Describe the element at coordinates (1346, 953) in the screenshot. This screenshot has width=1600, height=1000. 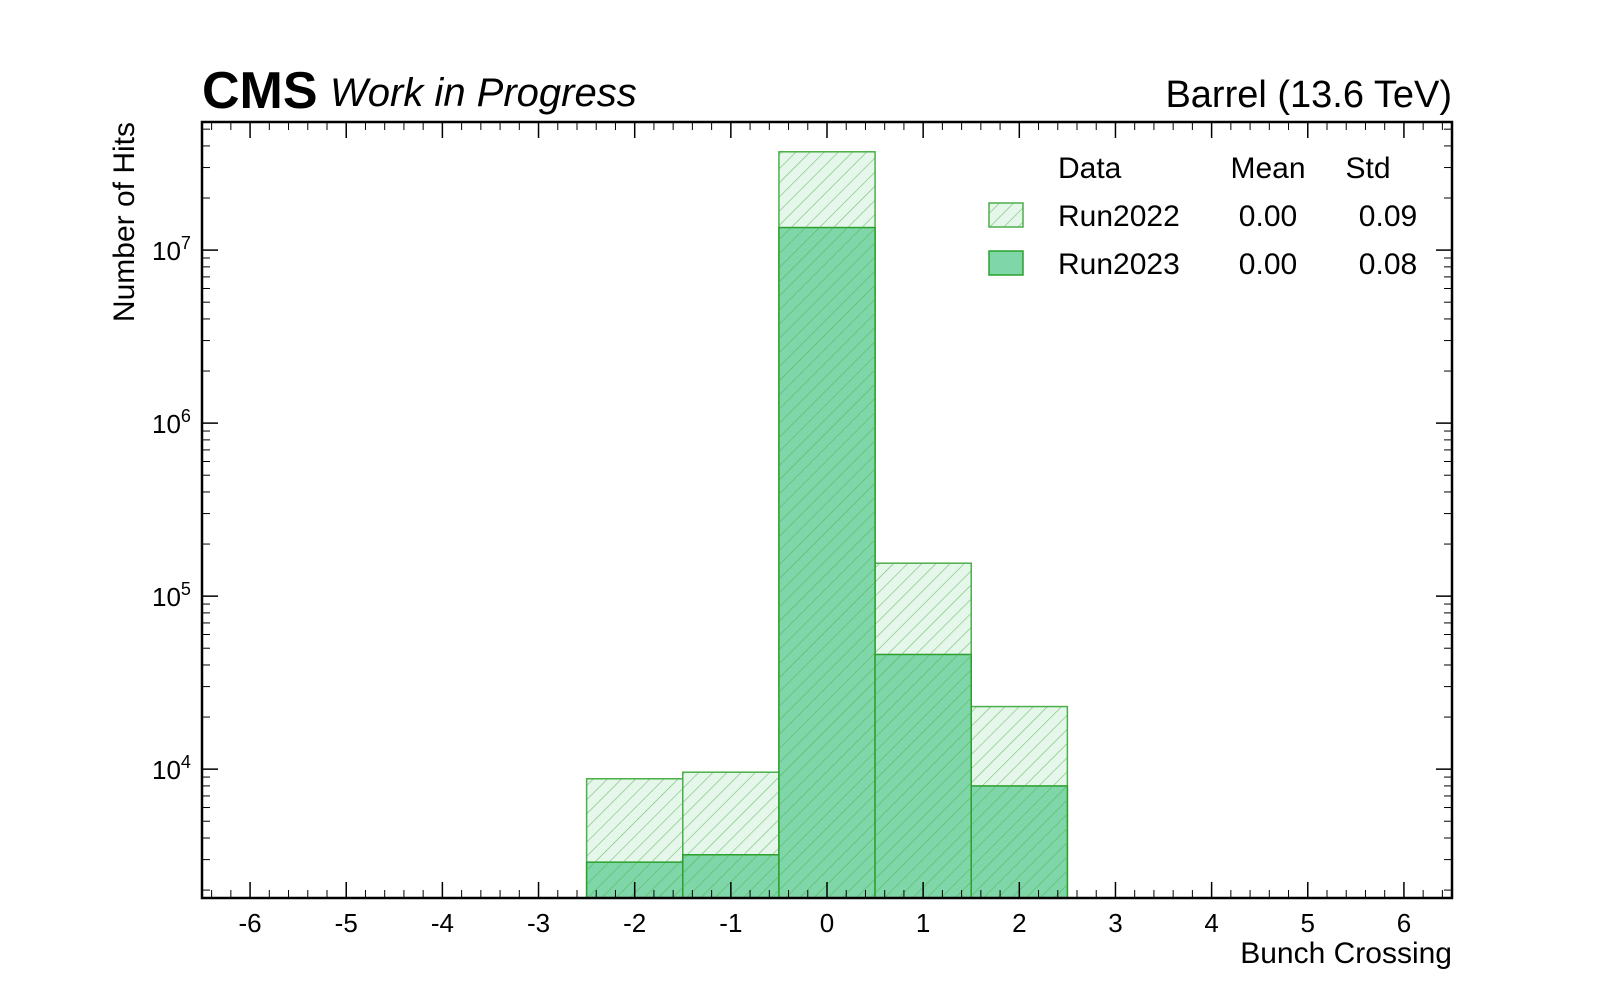
I see `x-axis-label: Bunch Crossing` at that location.